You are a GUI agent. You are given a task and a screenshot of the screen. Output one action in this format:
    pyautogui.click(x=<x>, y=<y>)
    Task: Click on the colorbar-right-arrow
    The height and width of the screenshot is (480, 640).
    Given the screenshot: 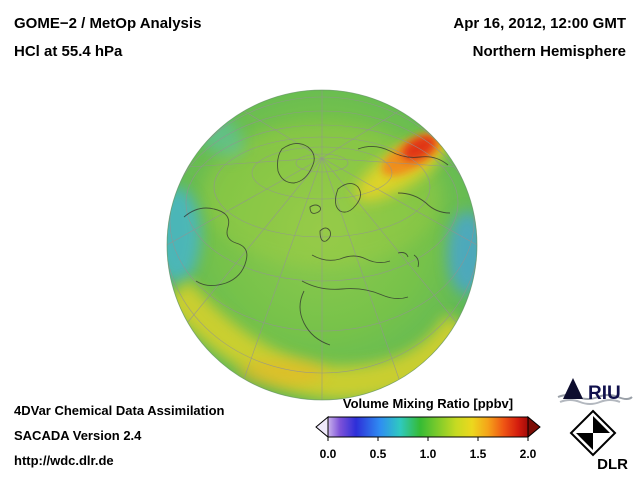 What is the action you would take?
    pyautogui.click(x=534, y=427)
    